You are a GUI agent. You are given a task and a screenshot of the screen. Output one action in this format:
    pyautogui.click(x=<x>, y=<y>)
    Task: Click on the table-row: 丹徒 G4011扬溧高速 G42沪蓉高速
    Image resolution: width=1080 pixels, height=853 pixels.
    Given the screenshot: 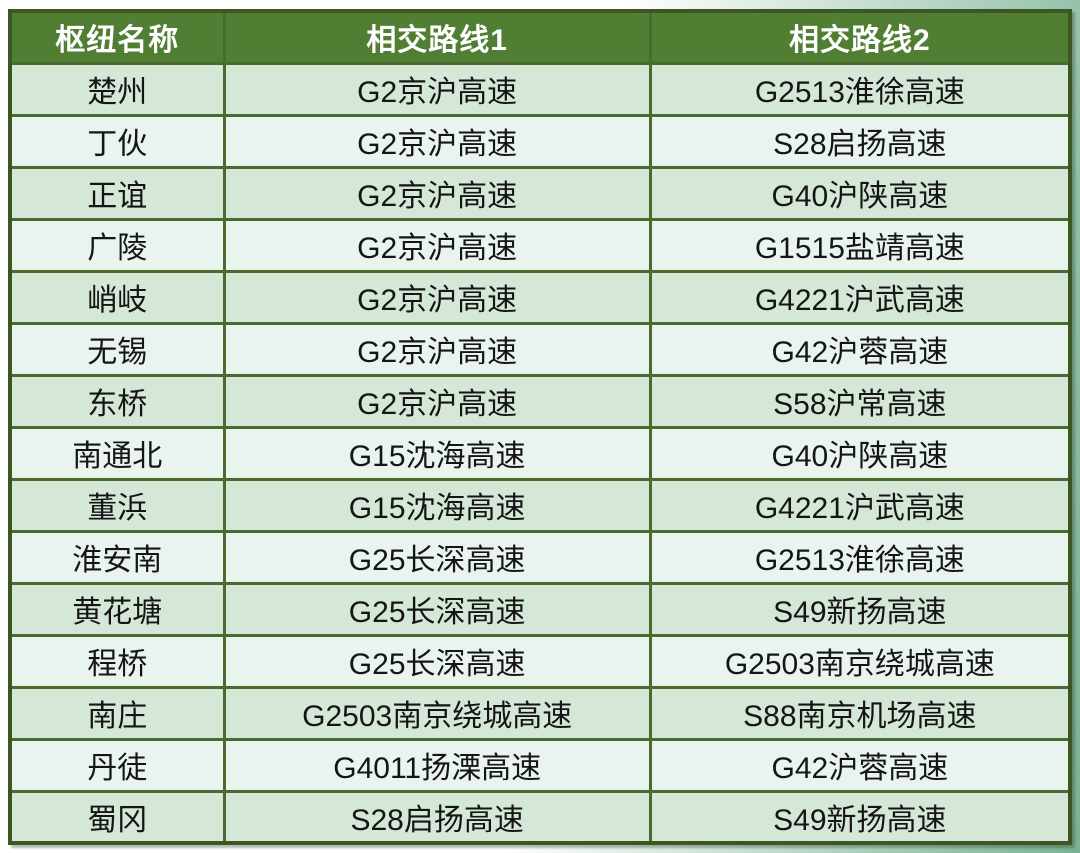 What is the action you would take?
    pyautogui.click(x=540, y=765)
    